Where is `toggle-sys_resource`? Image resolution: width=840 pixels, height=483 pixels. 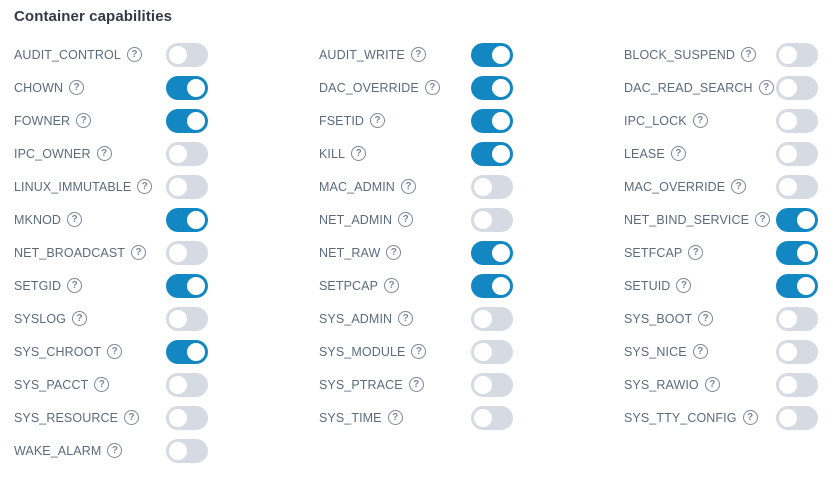
toggle-sys_resource is located at coordinates (187, 417).